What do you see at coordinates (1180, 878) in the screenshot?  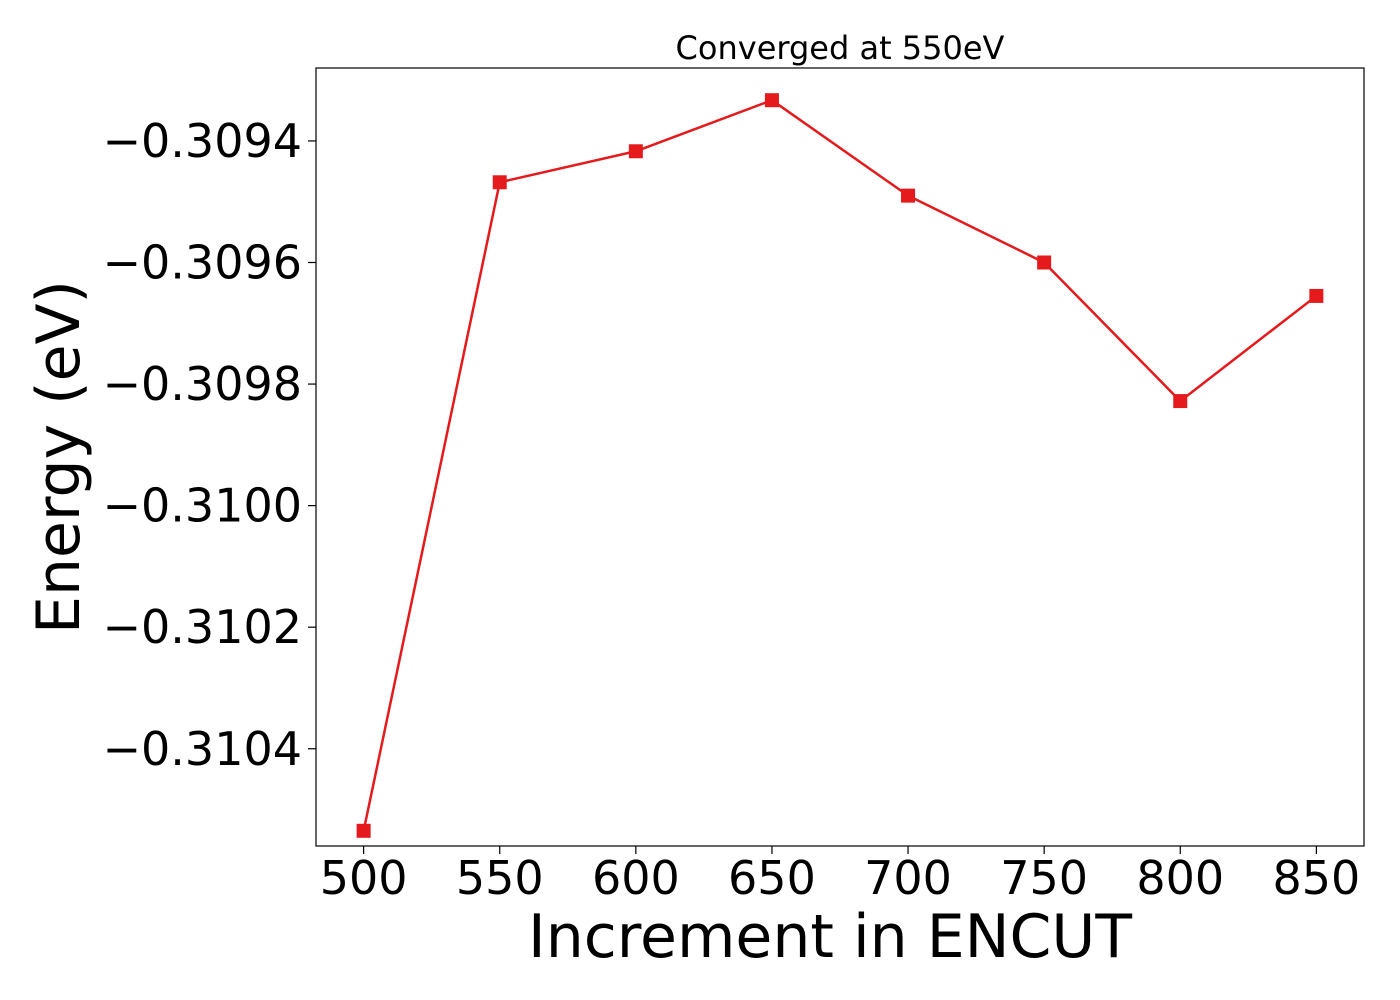 I see `x-tick-label: 800` at bounding box center [1180, 878].